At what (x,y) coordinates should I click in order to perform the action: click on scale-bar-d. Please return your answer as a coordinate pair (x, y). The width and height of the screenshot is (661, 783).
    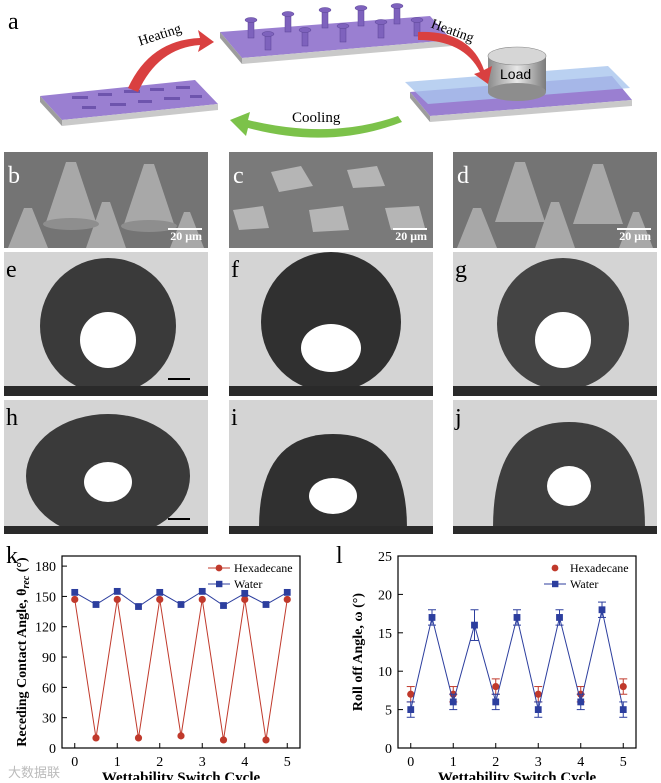
    Looking at the image, I should click on (634, 229).